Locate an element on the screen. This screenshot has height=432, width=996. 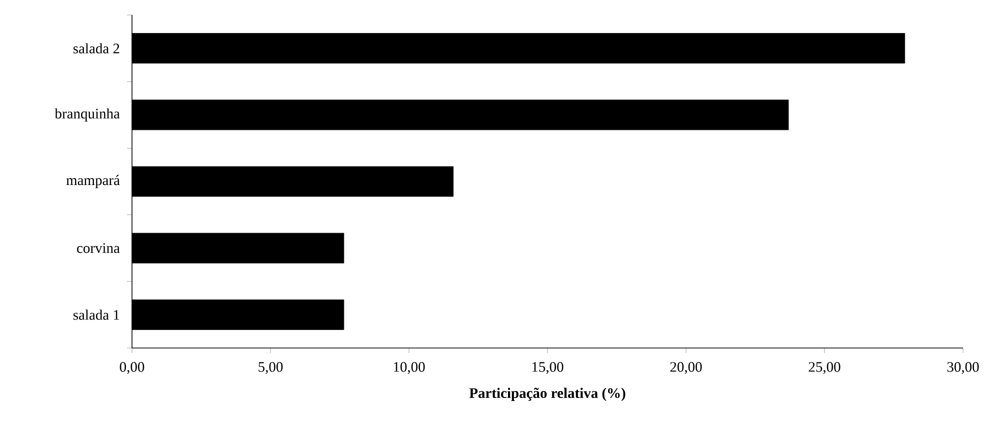
x-tick-label: 15,00 is located at coordinates (548, 368).